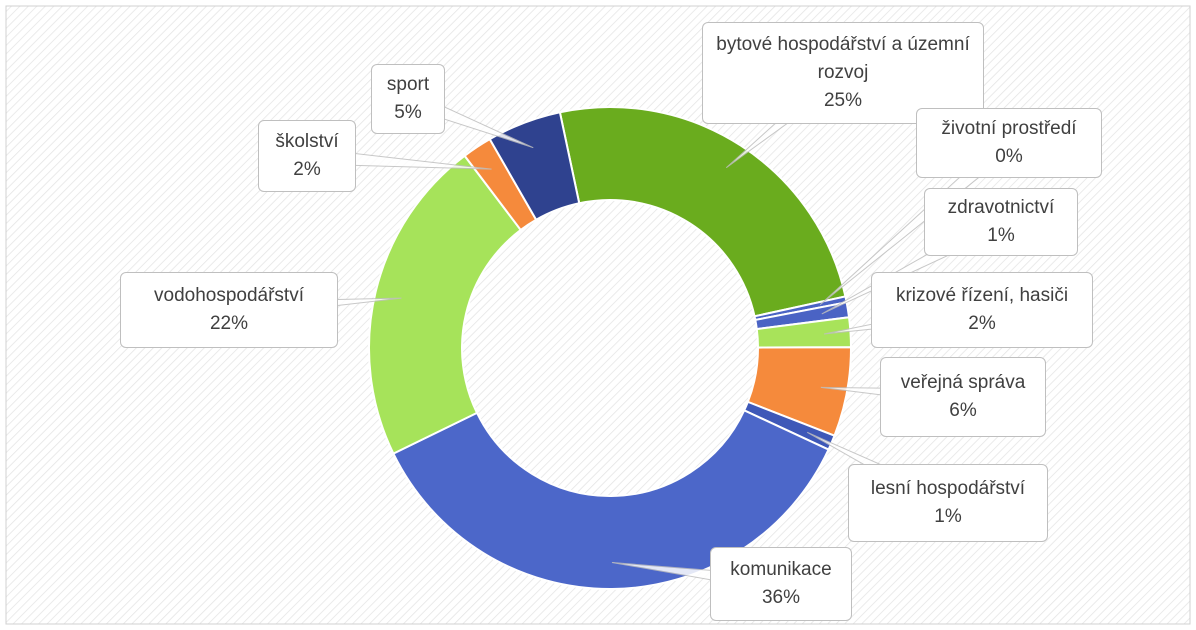  What do you see at coordinates (229, 310) in the screenshot?
I see `data-label: vodohospodářství 22%` at bounding box center [229, 310].